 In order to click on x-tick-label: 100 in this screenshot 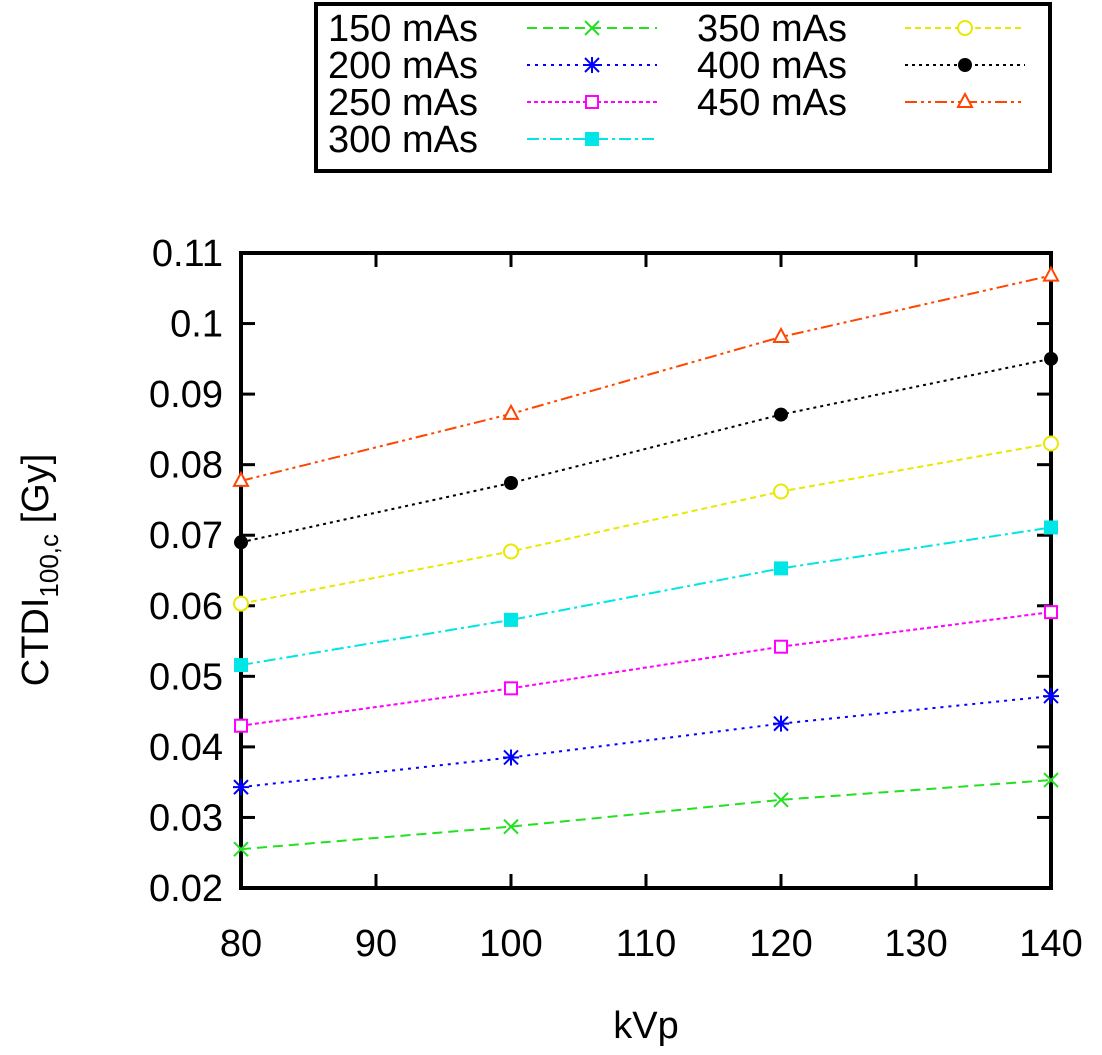, I will do `click(510, 944)`.